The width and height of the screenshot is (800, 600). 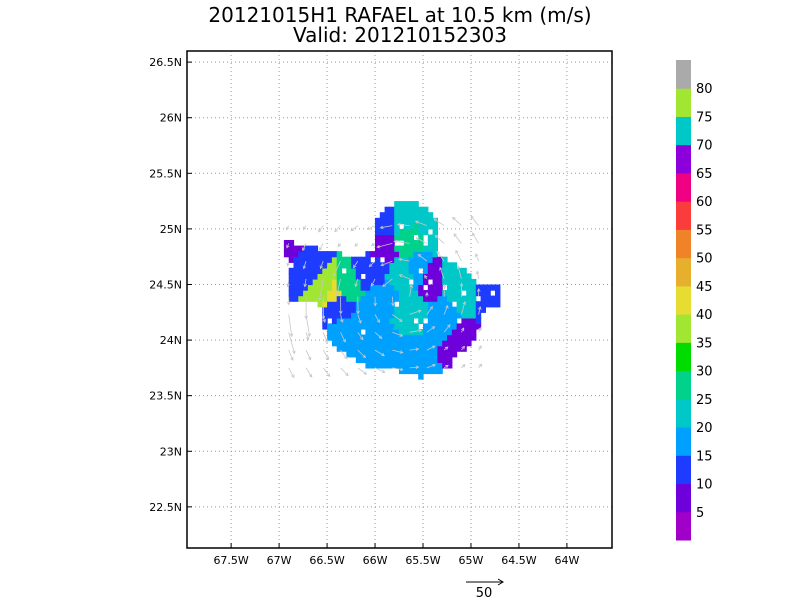 I want to click on colorbar-label: 50, so click(x=704, y=259).